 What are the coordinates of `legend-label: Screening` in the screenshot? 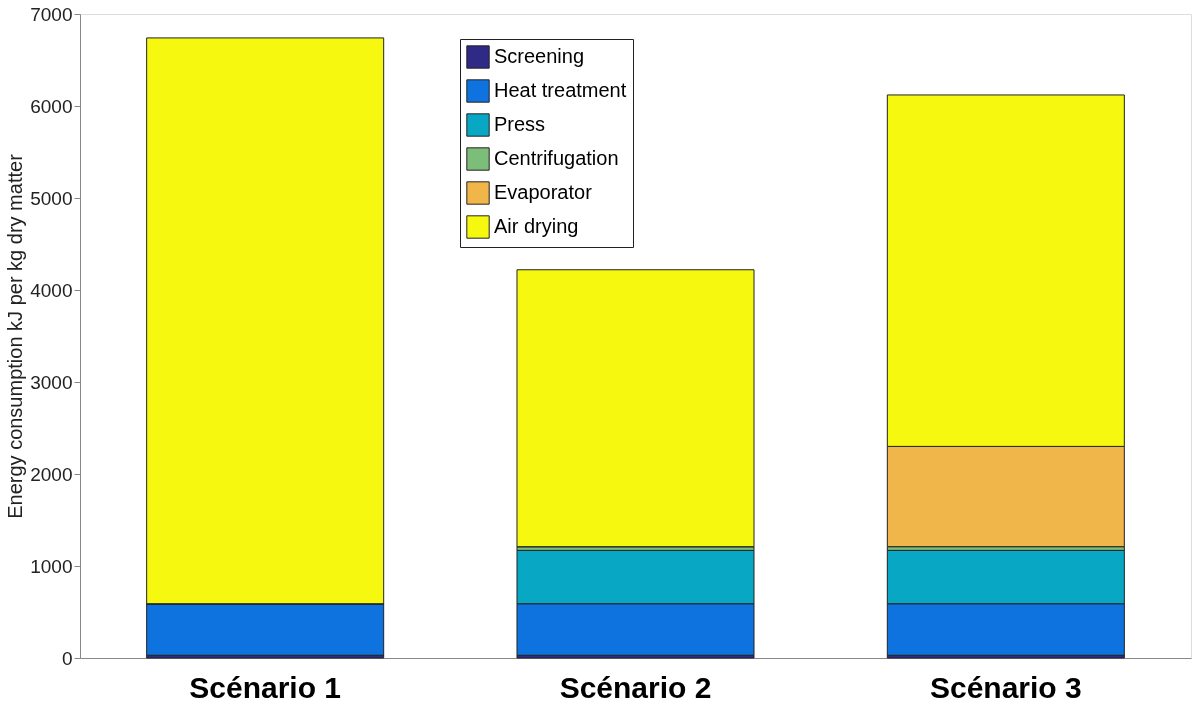 It's located at (539, 56).